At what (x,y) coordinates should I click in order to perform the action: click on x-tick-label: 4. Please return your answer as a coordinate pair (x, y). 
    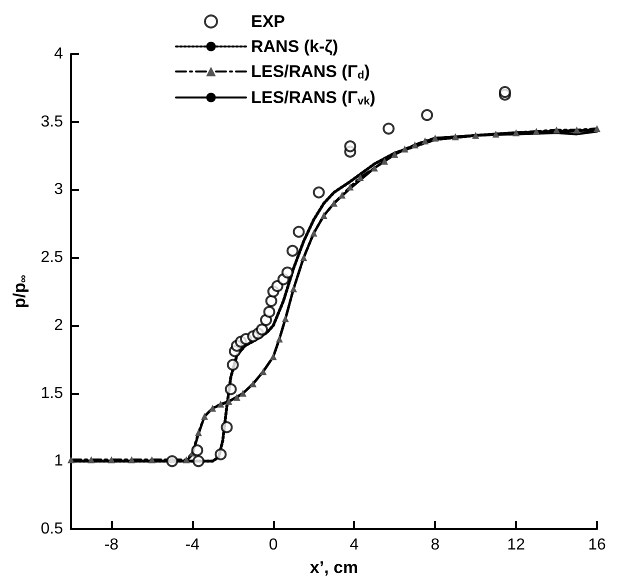
    Looking at the image, I should click on (354, 545).